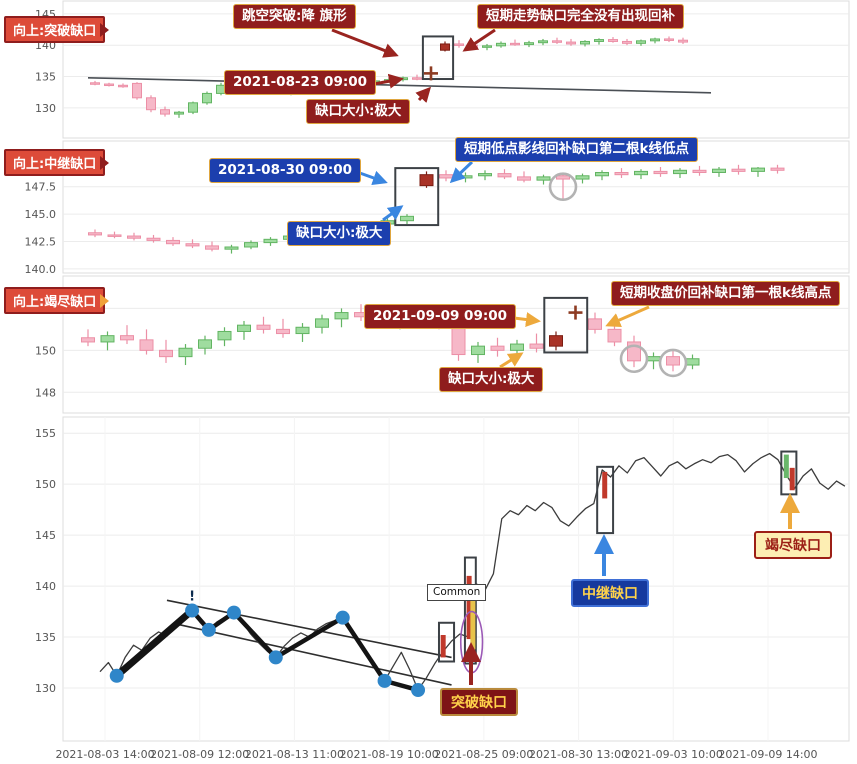  Describe the element at coordinates (294, 754) in the screenshot. I see `svg-text: 2021-08-13 11:00` at that location.